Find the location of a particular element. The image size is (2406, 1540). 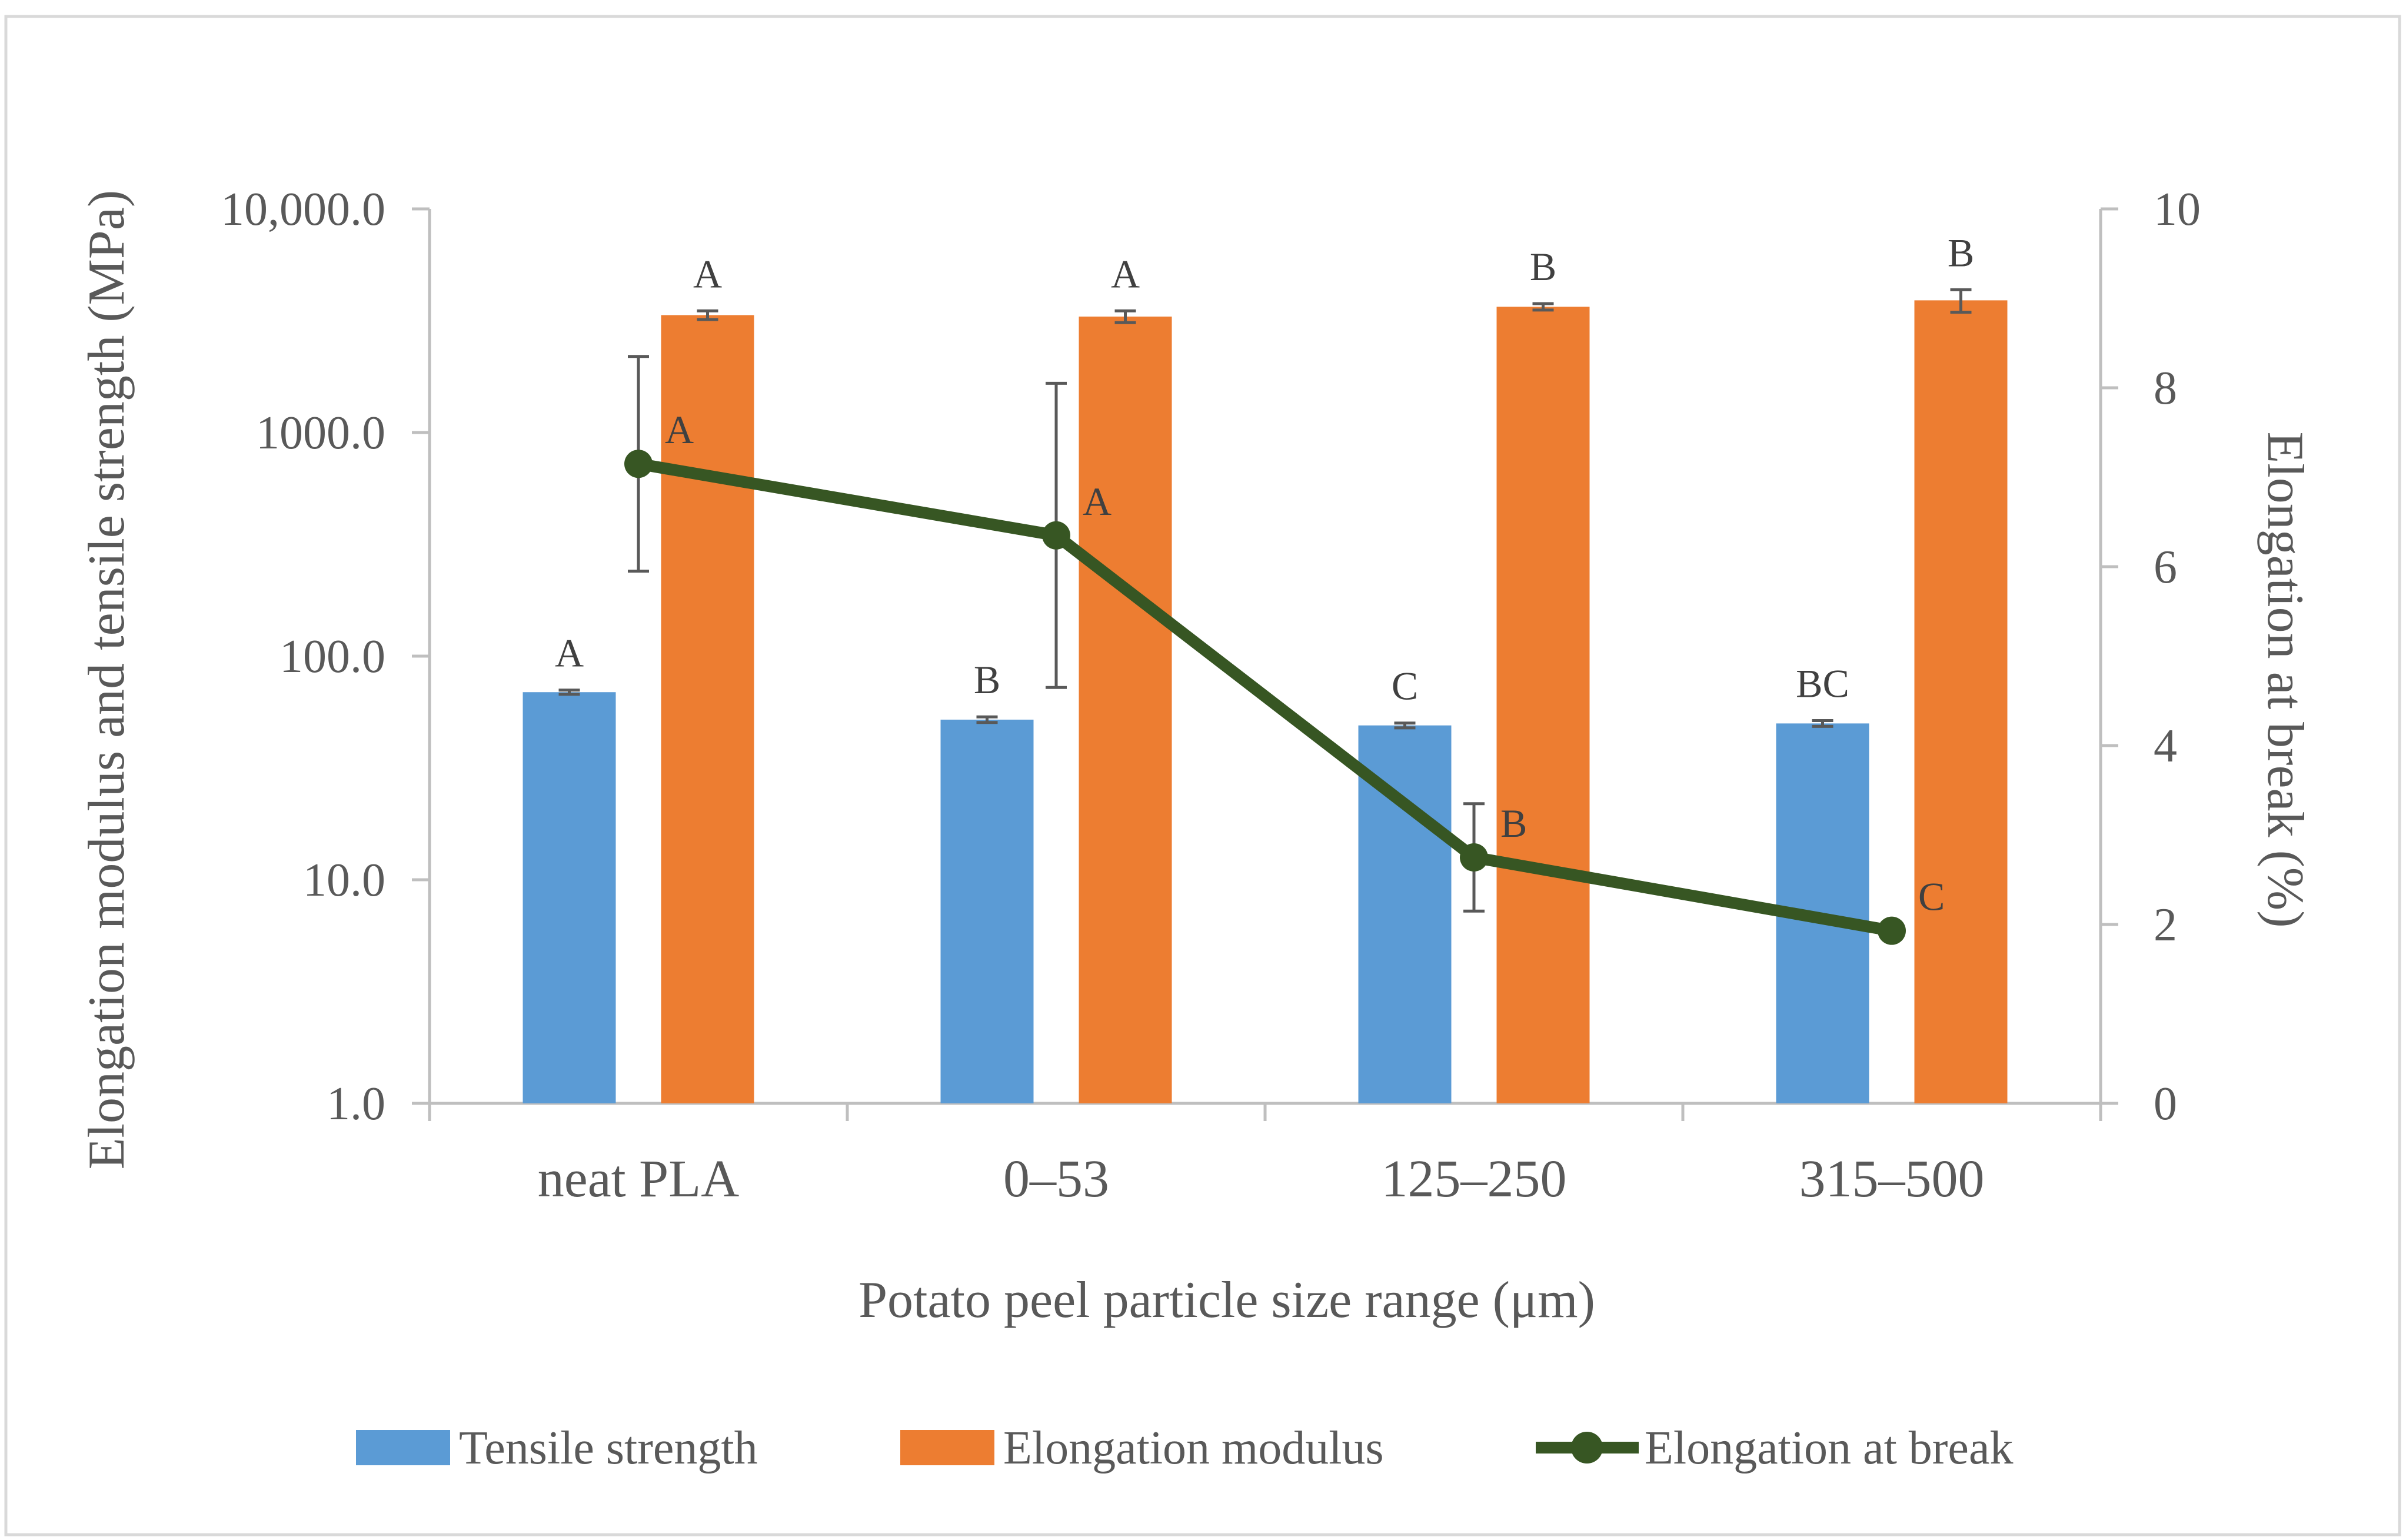

x-tick-label: neat PLA is located at coordinates (638, 1179).